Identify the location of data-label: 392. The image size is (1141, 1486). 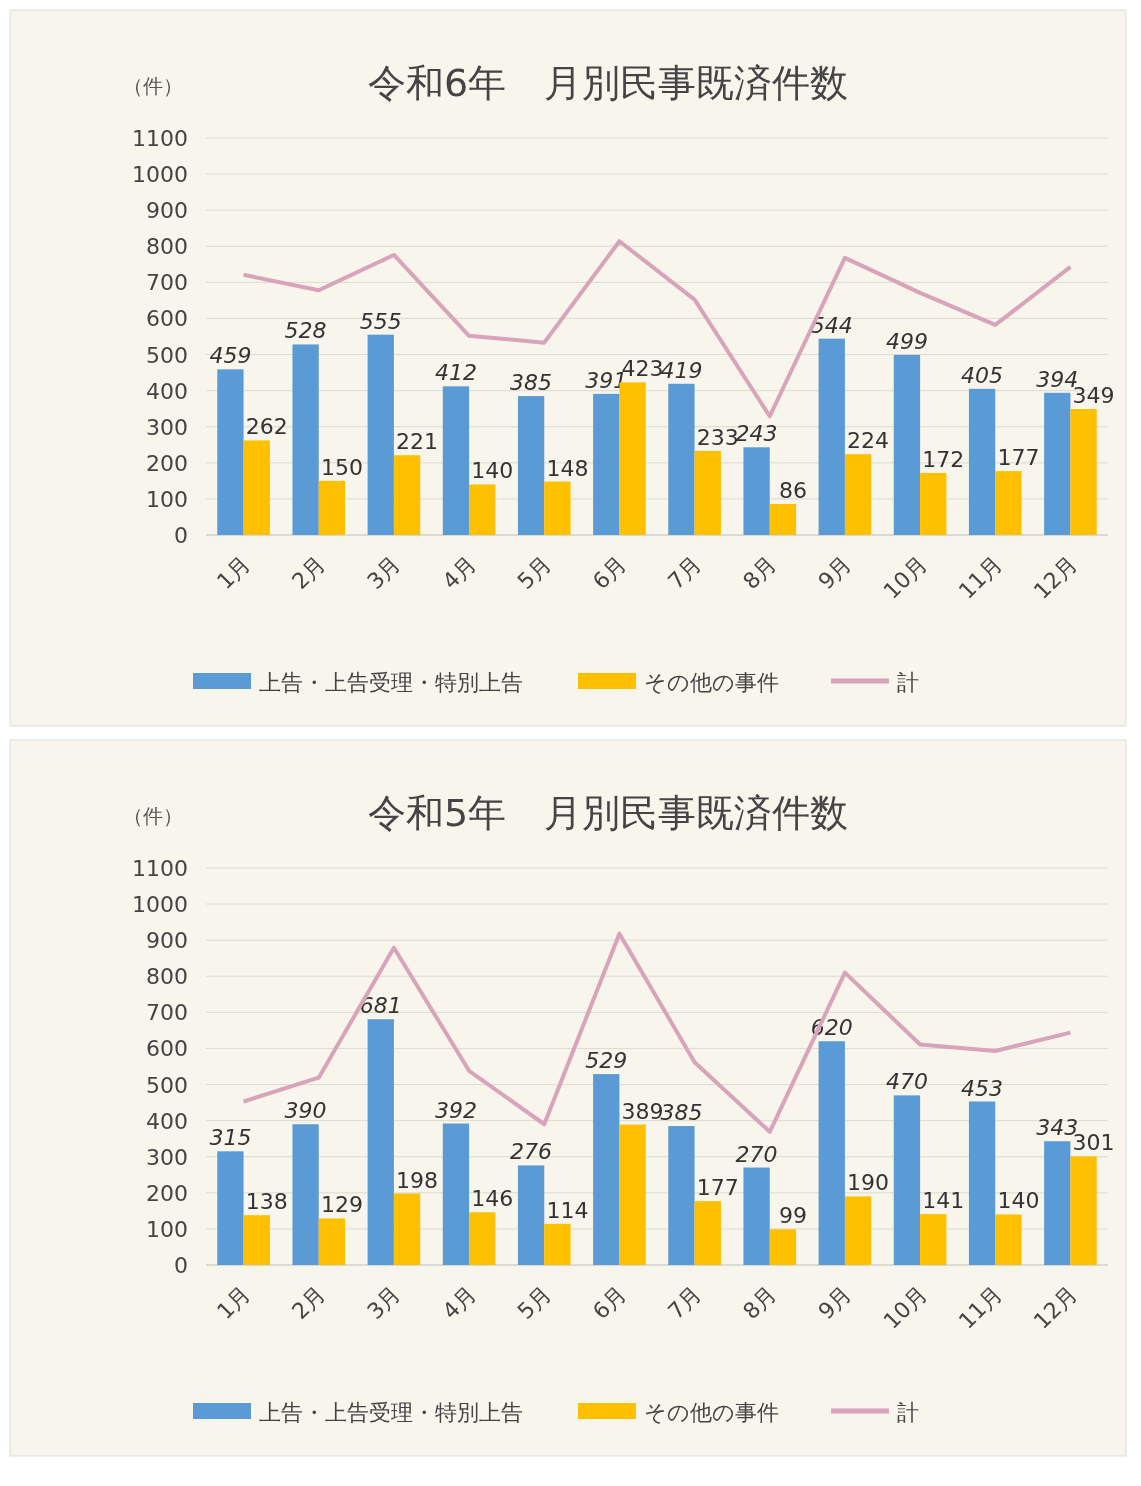
(455, 1110).